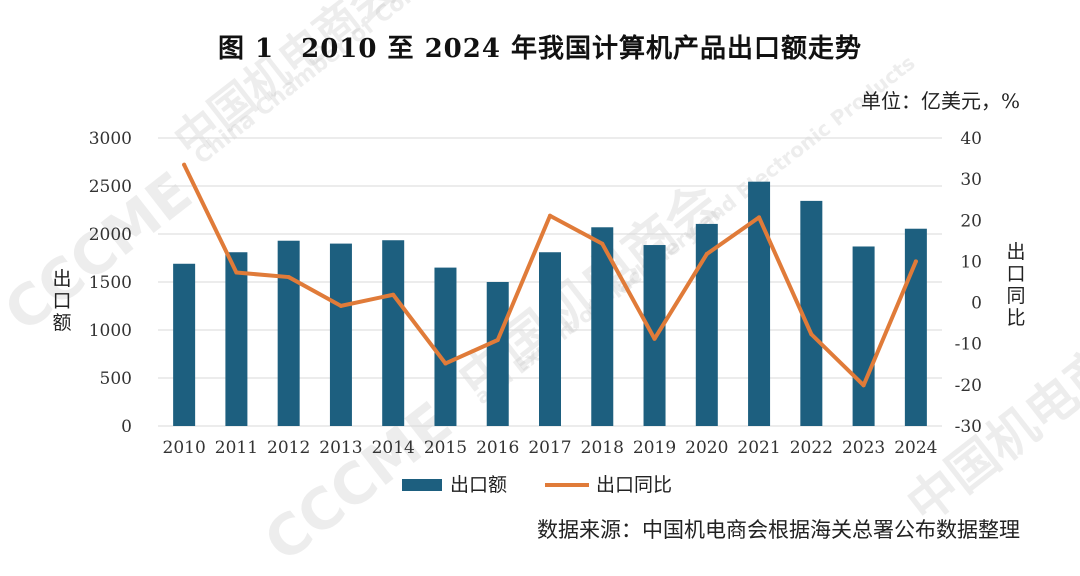 The width and height of the screenshot is (1080, 576). I want to click on x-tick-label: 2020, so click(706, 448).